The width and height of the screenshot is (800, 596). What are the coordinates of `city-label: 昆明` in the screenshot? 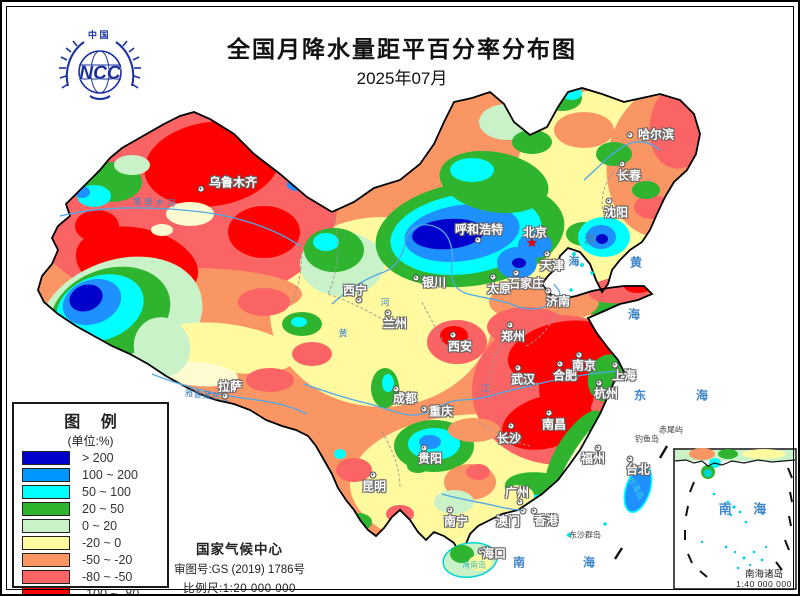 It's located at (374, 486).